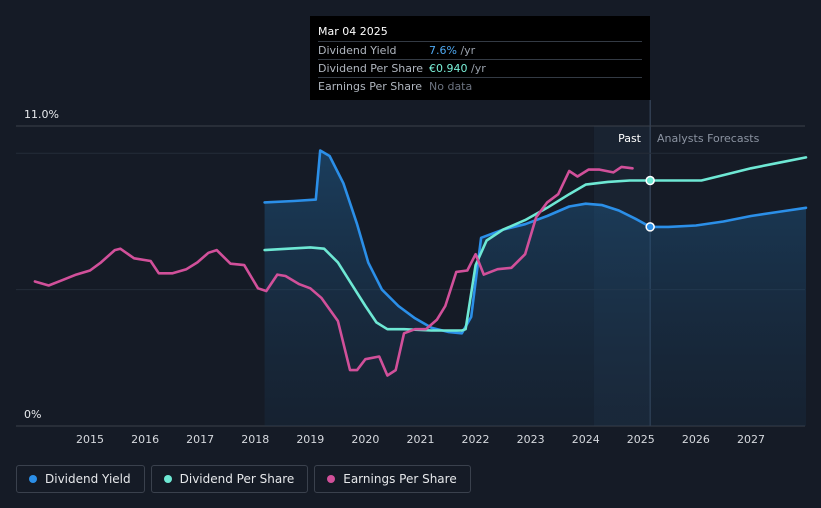 This screenshot has height=508, width=821. I want to click on x-tick-label: 2020, so click(365, 439).